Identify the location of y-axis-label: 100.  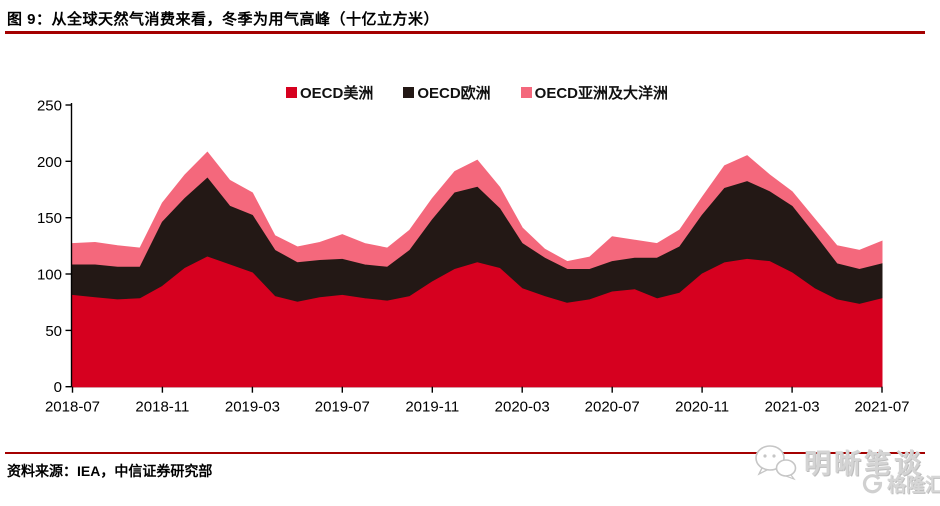
(49, 275).